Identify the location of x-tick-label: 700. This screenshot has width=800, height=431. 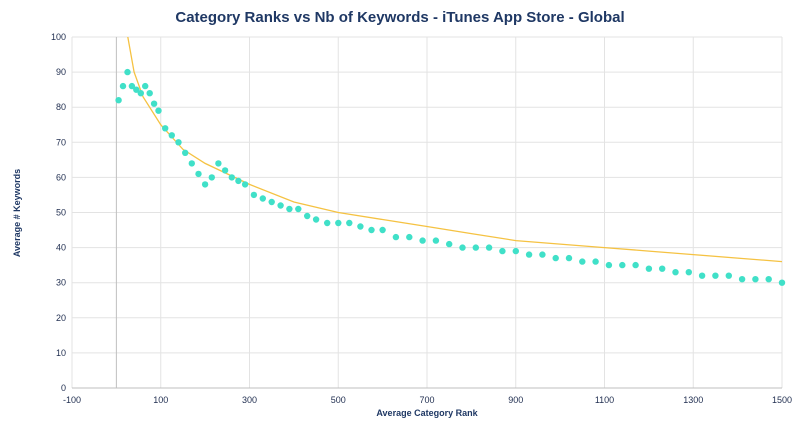
(426, 400).